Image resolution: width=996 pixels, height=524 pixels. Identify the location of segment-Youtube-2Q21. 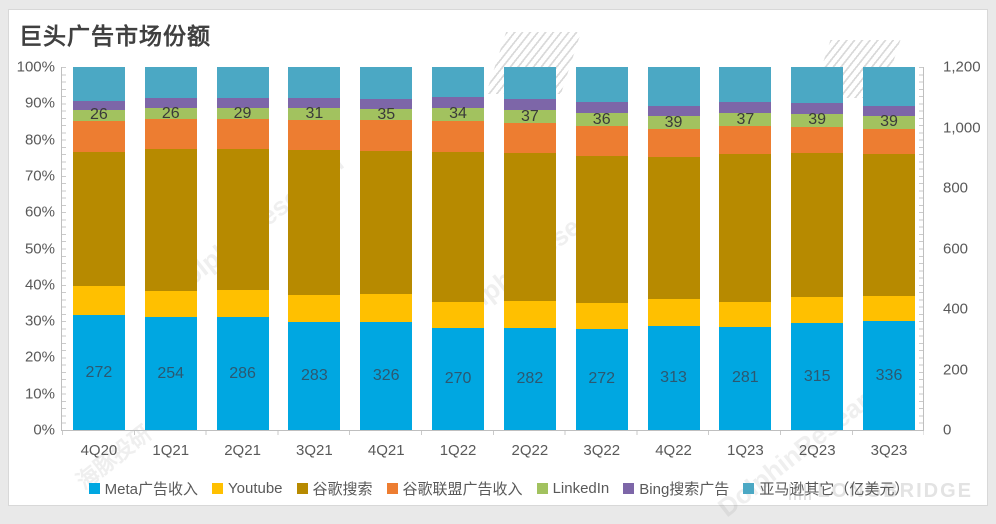
(242, 303).